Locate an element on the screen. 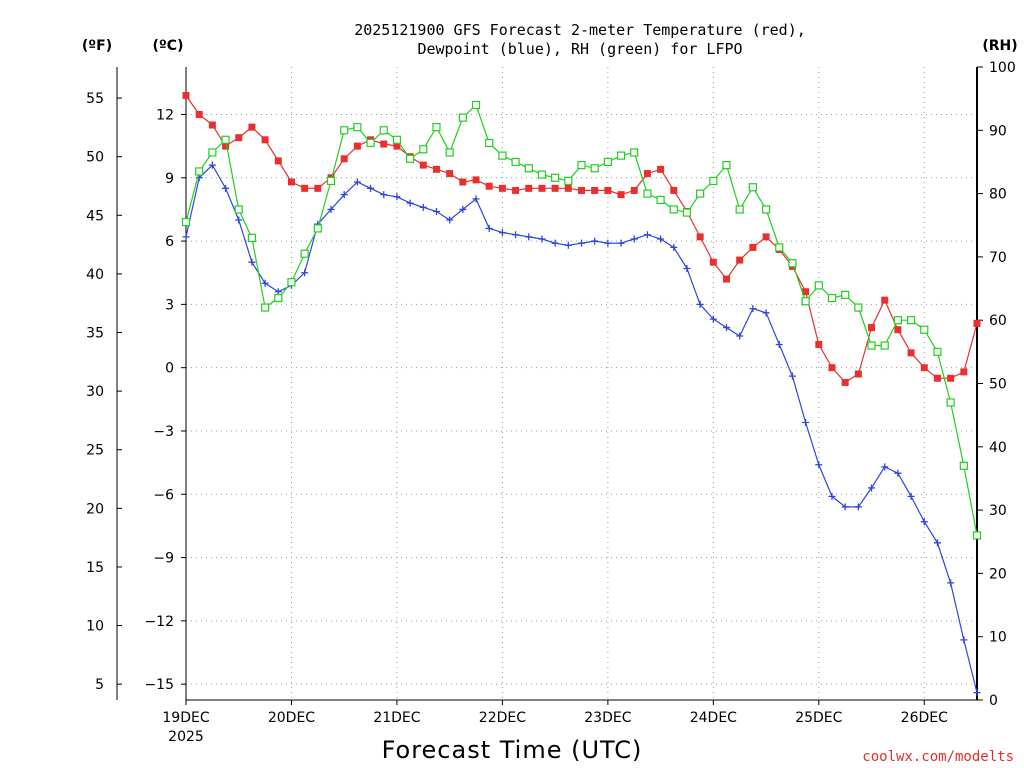  fahrenheit-tick-label: 40 is located at coordinates (95, 275).